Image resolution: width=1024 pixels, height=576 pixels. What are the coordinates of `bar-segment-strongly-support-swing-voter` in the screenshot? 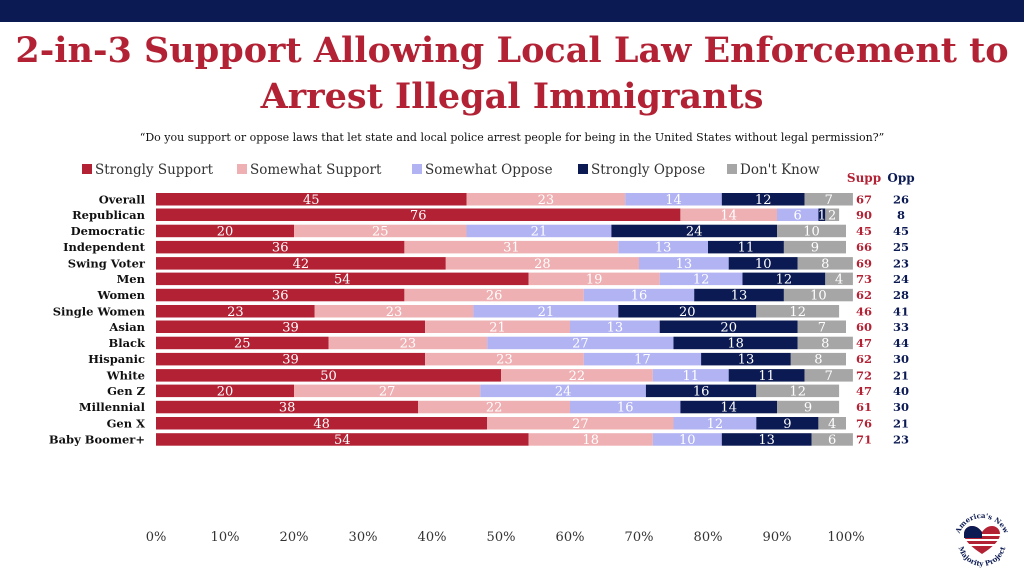 It's located at (301, 263).